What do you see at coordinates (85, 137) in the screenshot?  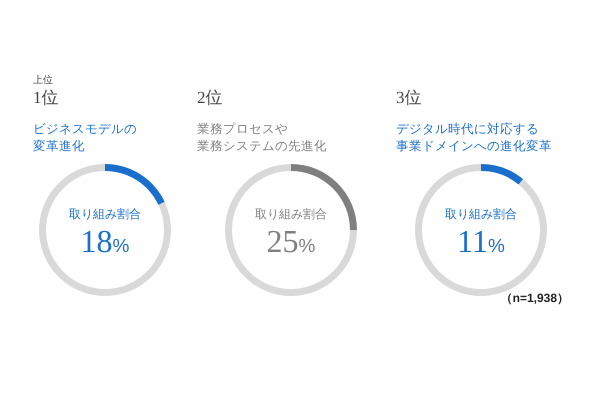 I see `chart-subtitle: ビジネスモデルの変革進化` at bounding box center [85, 137].